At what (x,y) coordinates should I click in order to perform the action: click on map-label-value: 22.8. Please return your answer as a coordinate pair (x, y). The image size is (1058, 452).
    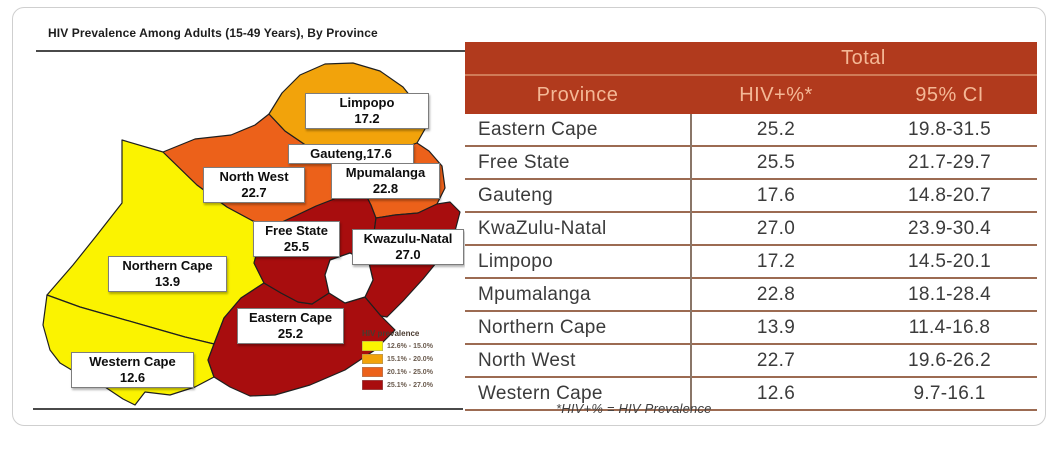
    Looking at the image, I should click on (385, 188).